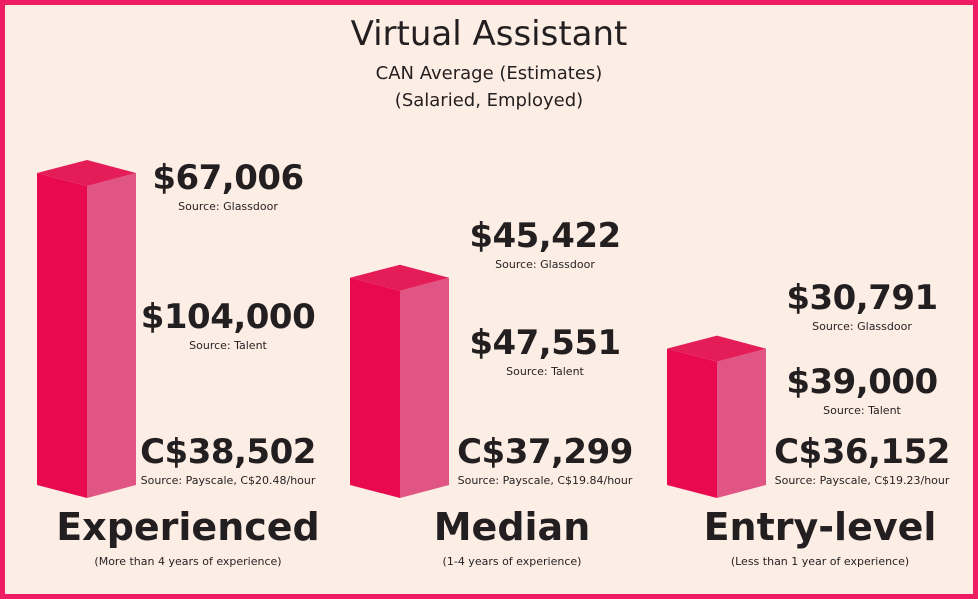  I want to click on source-label: Source: Payscale, C$20.48/hour, so click(228, 480).